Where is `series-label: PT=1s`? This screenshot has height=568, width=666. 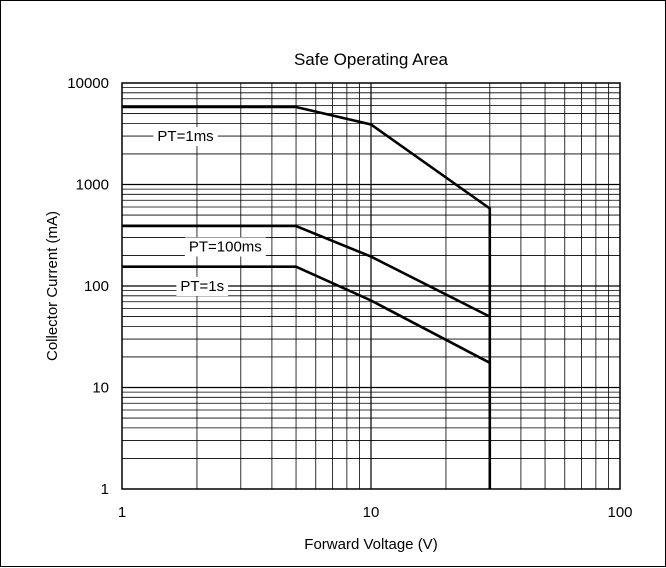 series-label: PT=1s is located at coordinates (202, 286).